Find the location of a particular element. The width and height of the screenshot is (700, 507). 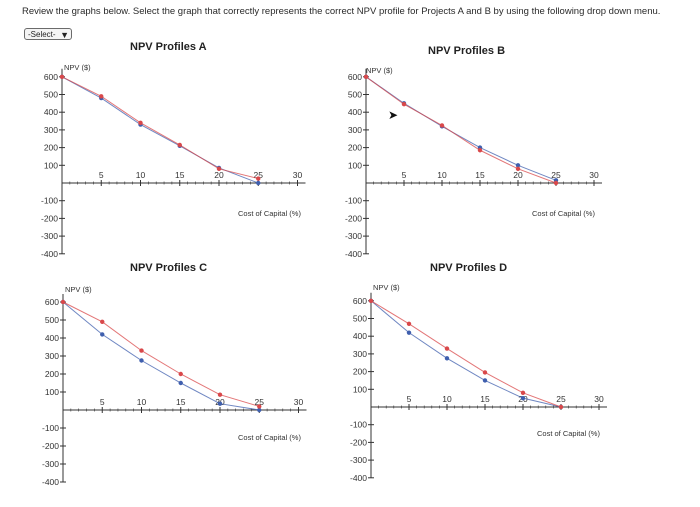

chart-title-d: NPV Profiles D is located at coordinates (469, 268).